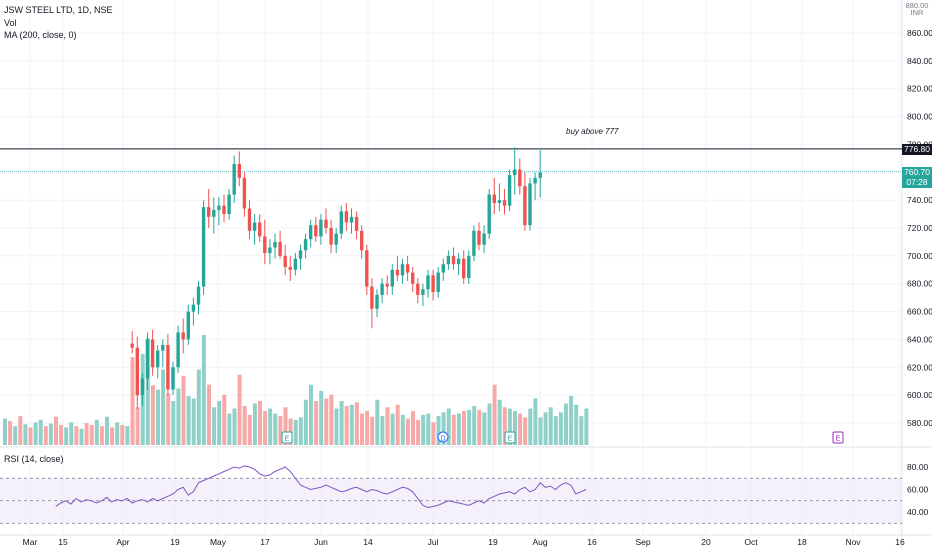 The width and height of the screenshot is (932, 550). I want to click on price-axis-label: 640.00, so click(919, 339).